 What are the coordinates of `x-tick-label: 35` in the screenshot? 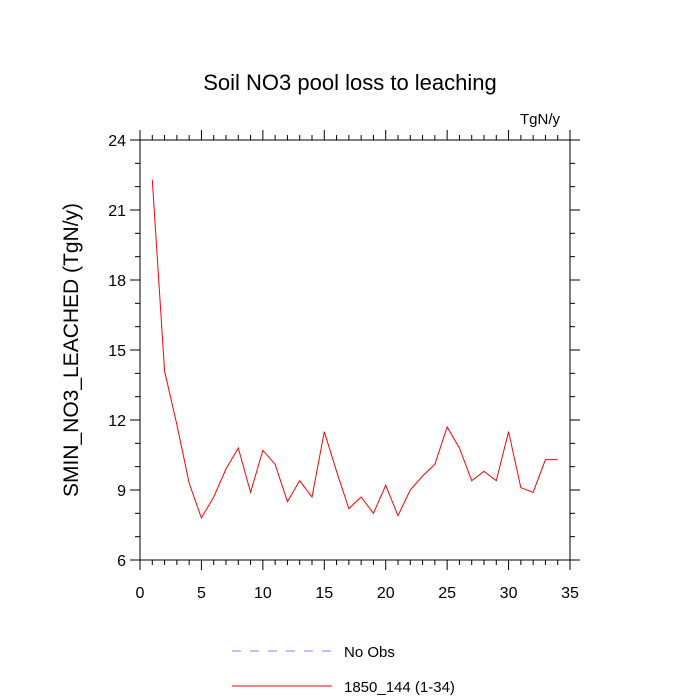 It's located at (570, 593).